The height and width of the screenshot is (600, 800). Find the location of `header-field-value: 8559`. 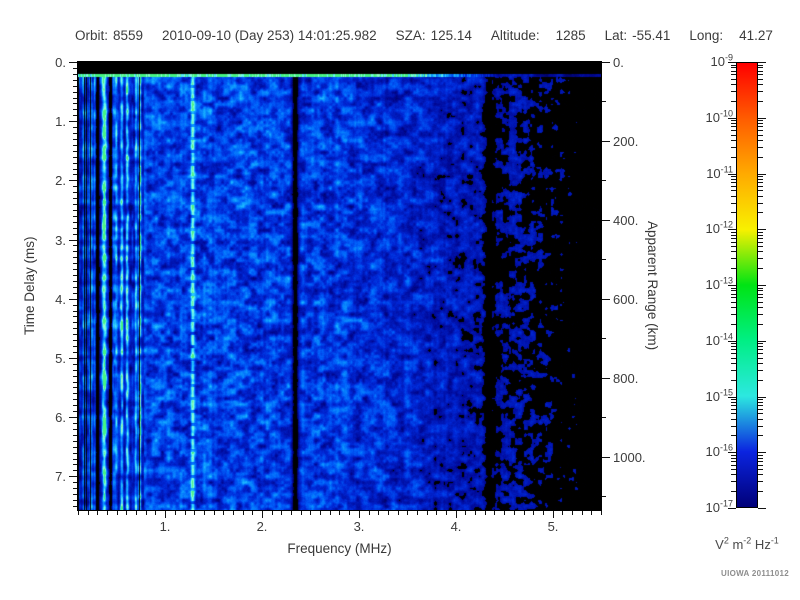

header-field-value: 8559 is located at coordinates (128, 35).